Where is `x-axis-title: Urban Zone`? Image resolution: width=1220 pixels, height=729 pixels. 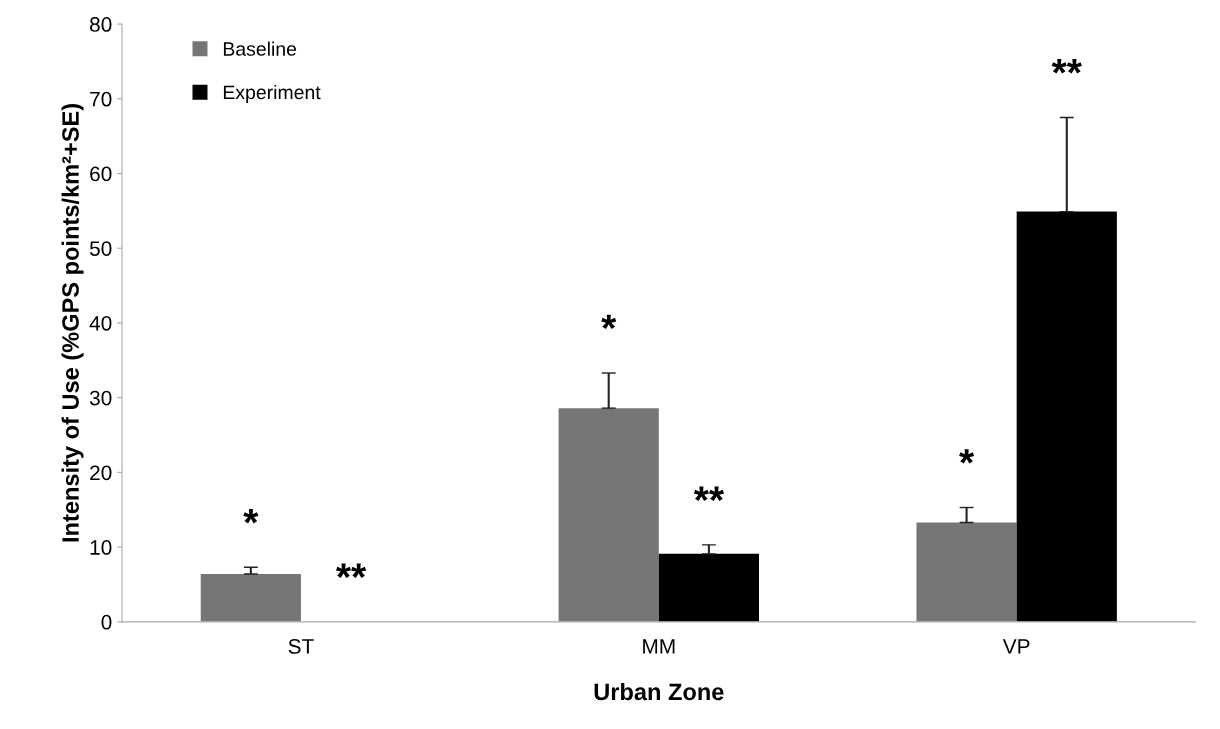
x-axis-title: Urban Zone is located at coordinates (659, 691).